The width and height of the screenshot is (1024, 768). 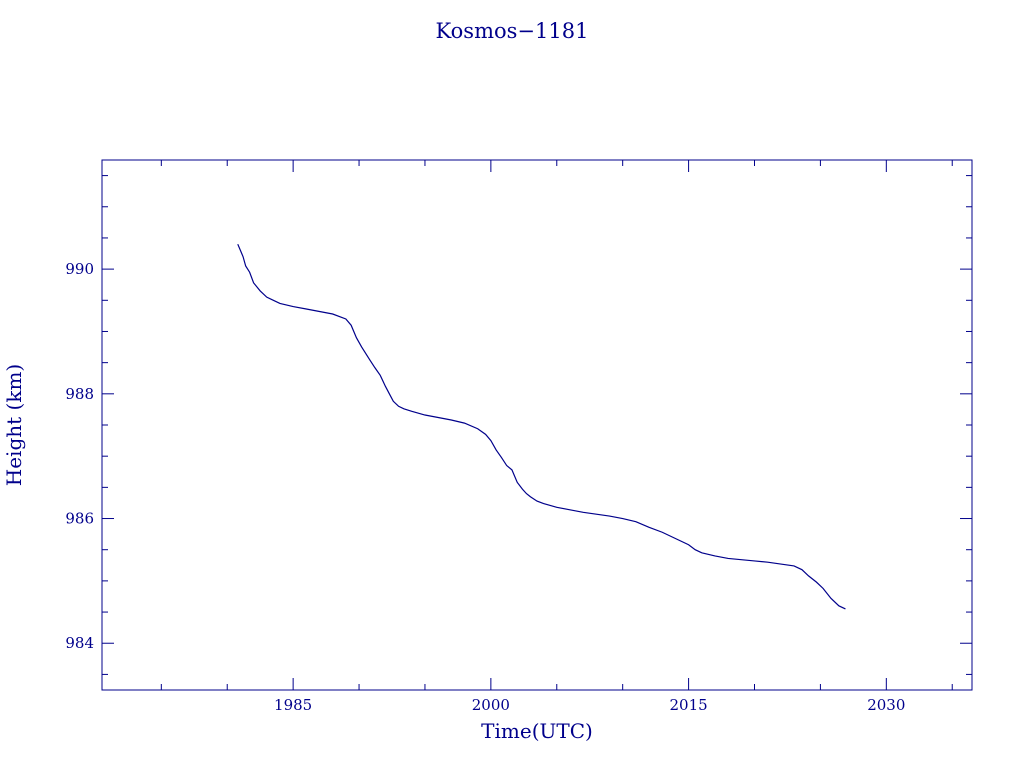 What do you see at coordinates (79, 643) in the screenshot?
I see `y-tick-label: 984` at bounding box center [79, 643].